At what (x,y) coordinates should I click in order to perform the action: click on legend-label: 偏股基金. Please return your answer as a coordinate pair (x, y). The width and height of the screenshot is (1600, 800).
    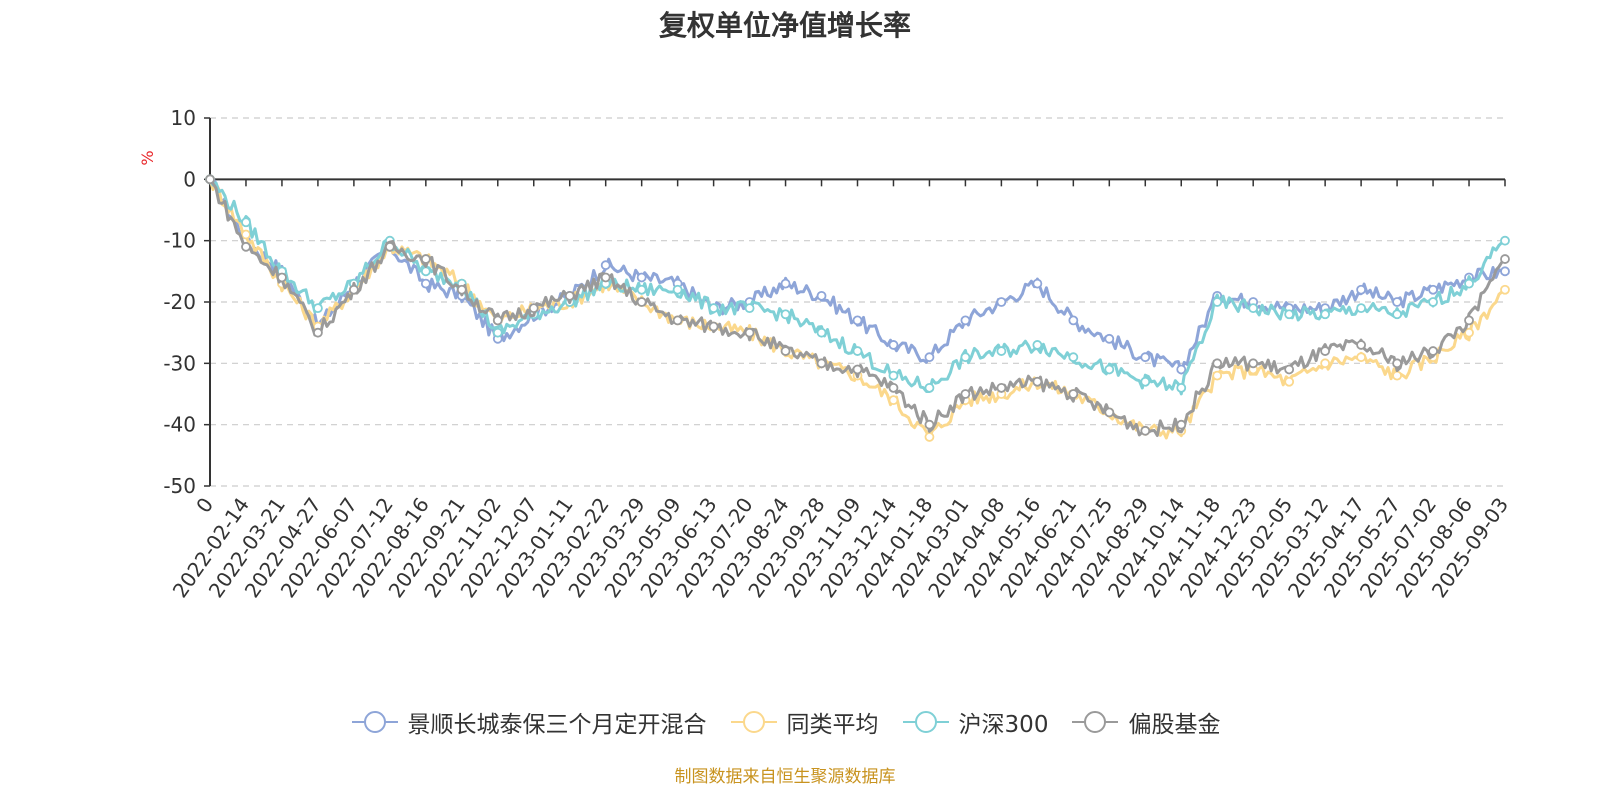
    Looking at the image, I should click on (1174, 725).